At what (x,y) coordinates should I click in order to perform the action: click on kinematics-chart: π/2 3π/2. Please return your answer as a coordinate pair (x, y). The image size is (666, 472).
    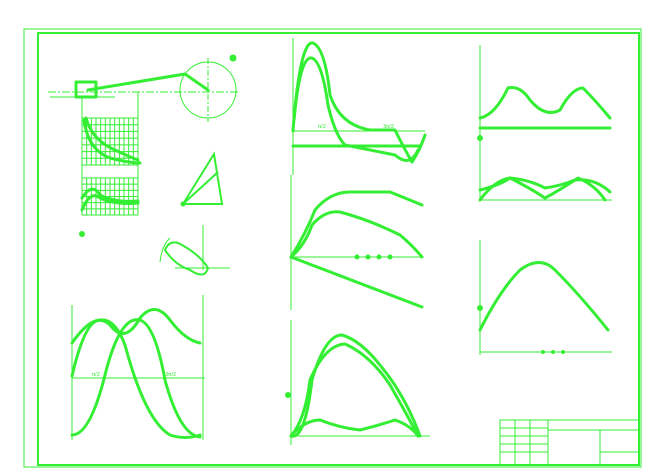
    Looking at the image, I should click on (137, 367).